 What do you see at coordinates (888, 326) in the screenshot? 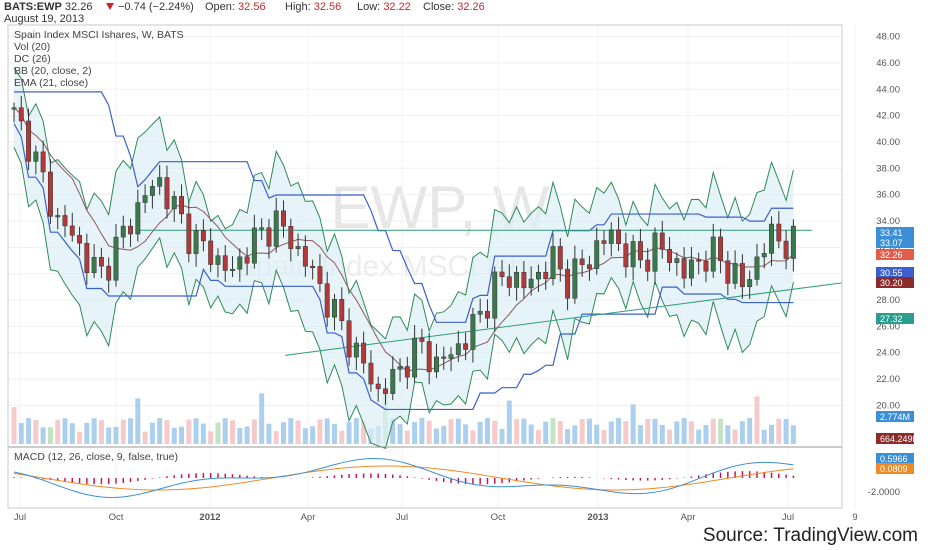
I see `y-tick-label: 26.00` at bounding box center [888, 326].